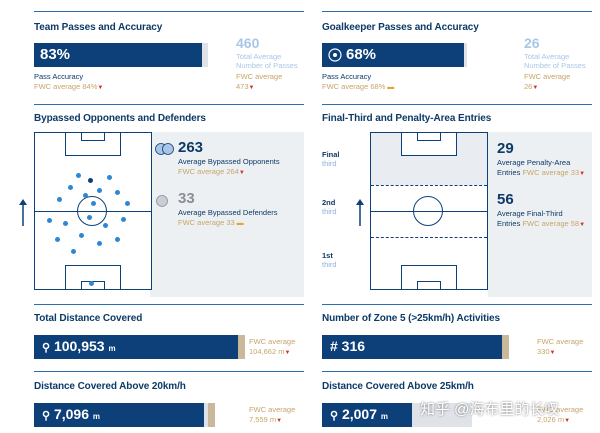 Image resolution: width=600 pixels, height=433 pixels. What do you see at coordinates (412, 347) in the screenshot?
I see `zone5-bar: # 316` at bounding box center [412, 347].